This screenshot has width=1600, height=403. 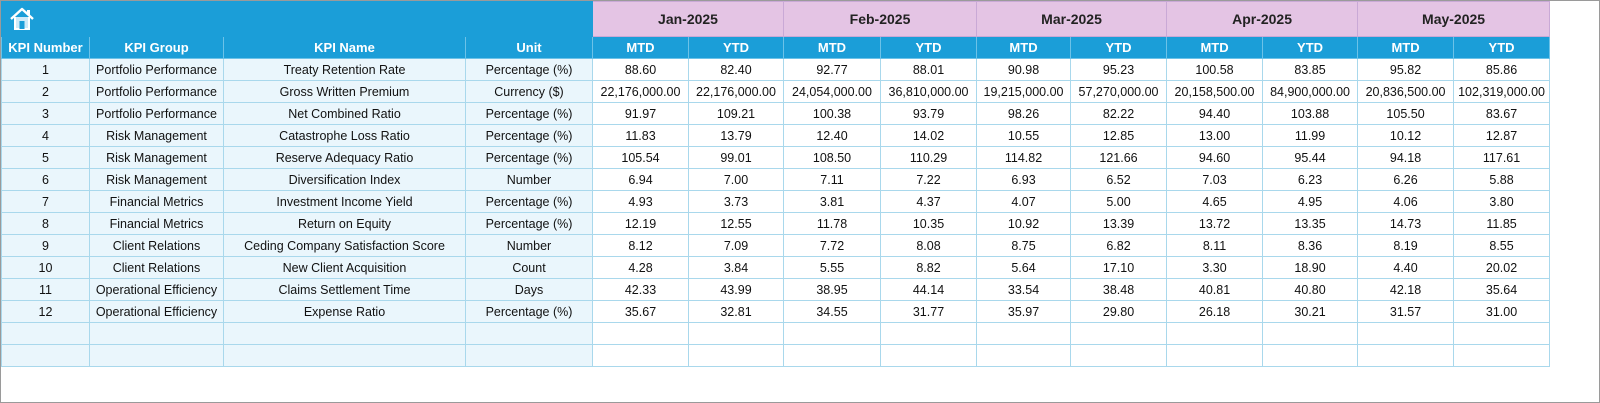 I want to click on column-header: Unit, so click(x=529, y=47).